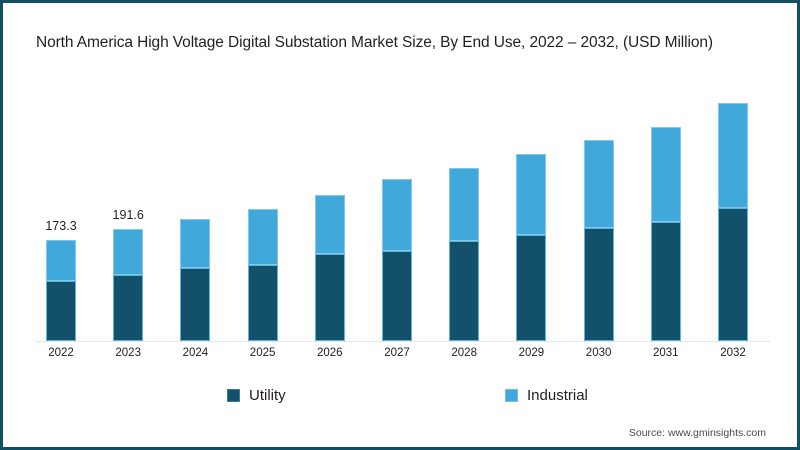  Describe the element at coordinates (464, 204) in the screenshot. I see `bar-segment-industrial-2028` at that location.